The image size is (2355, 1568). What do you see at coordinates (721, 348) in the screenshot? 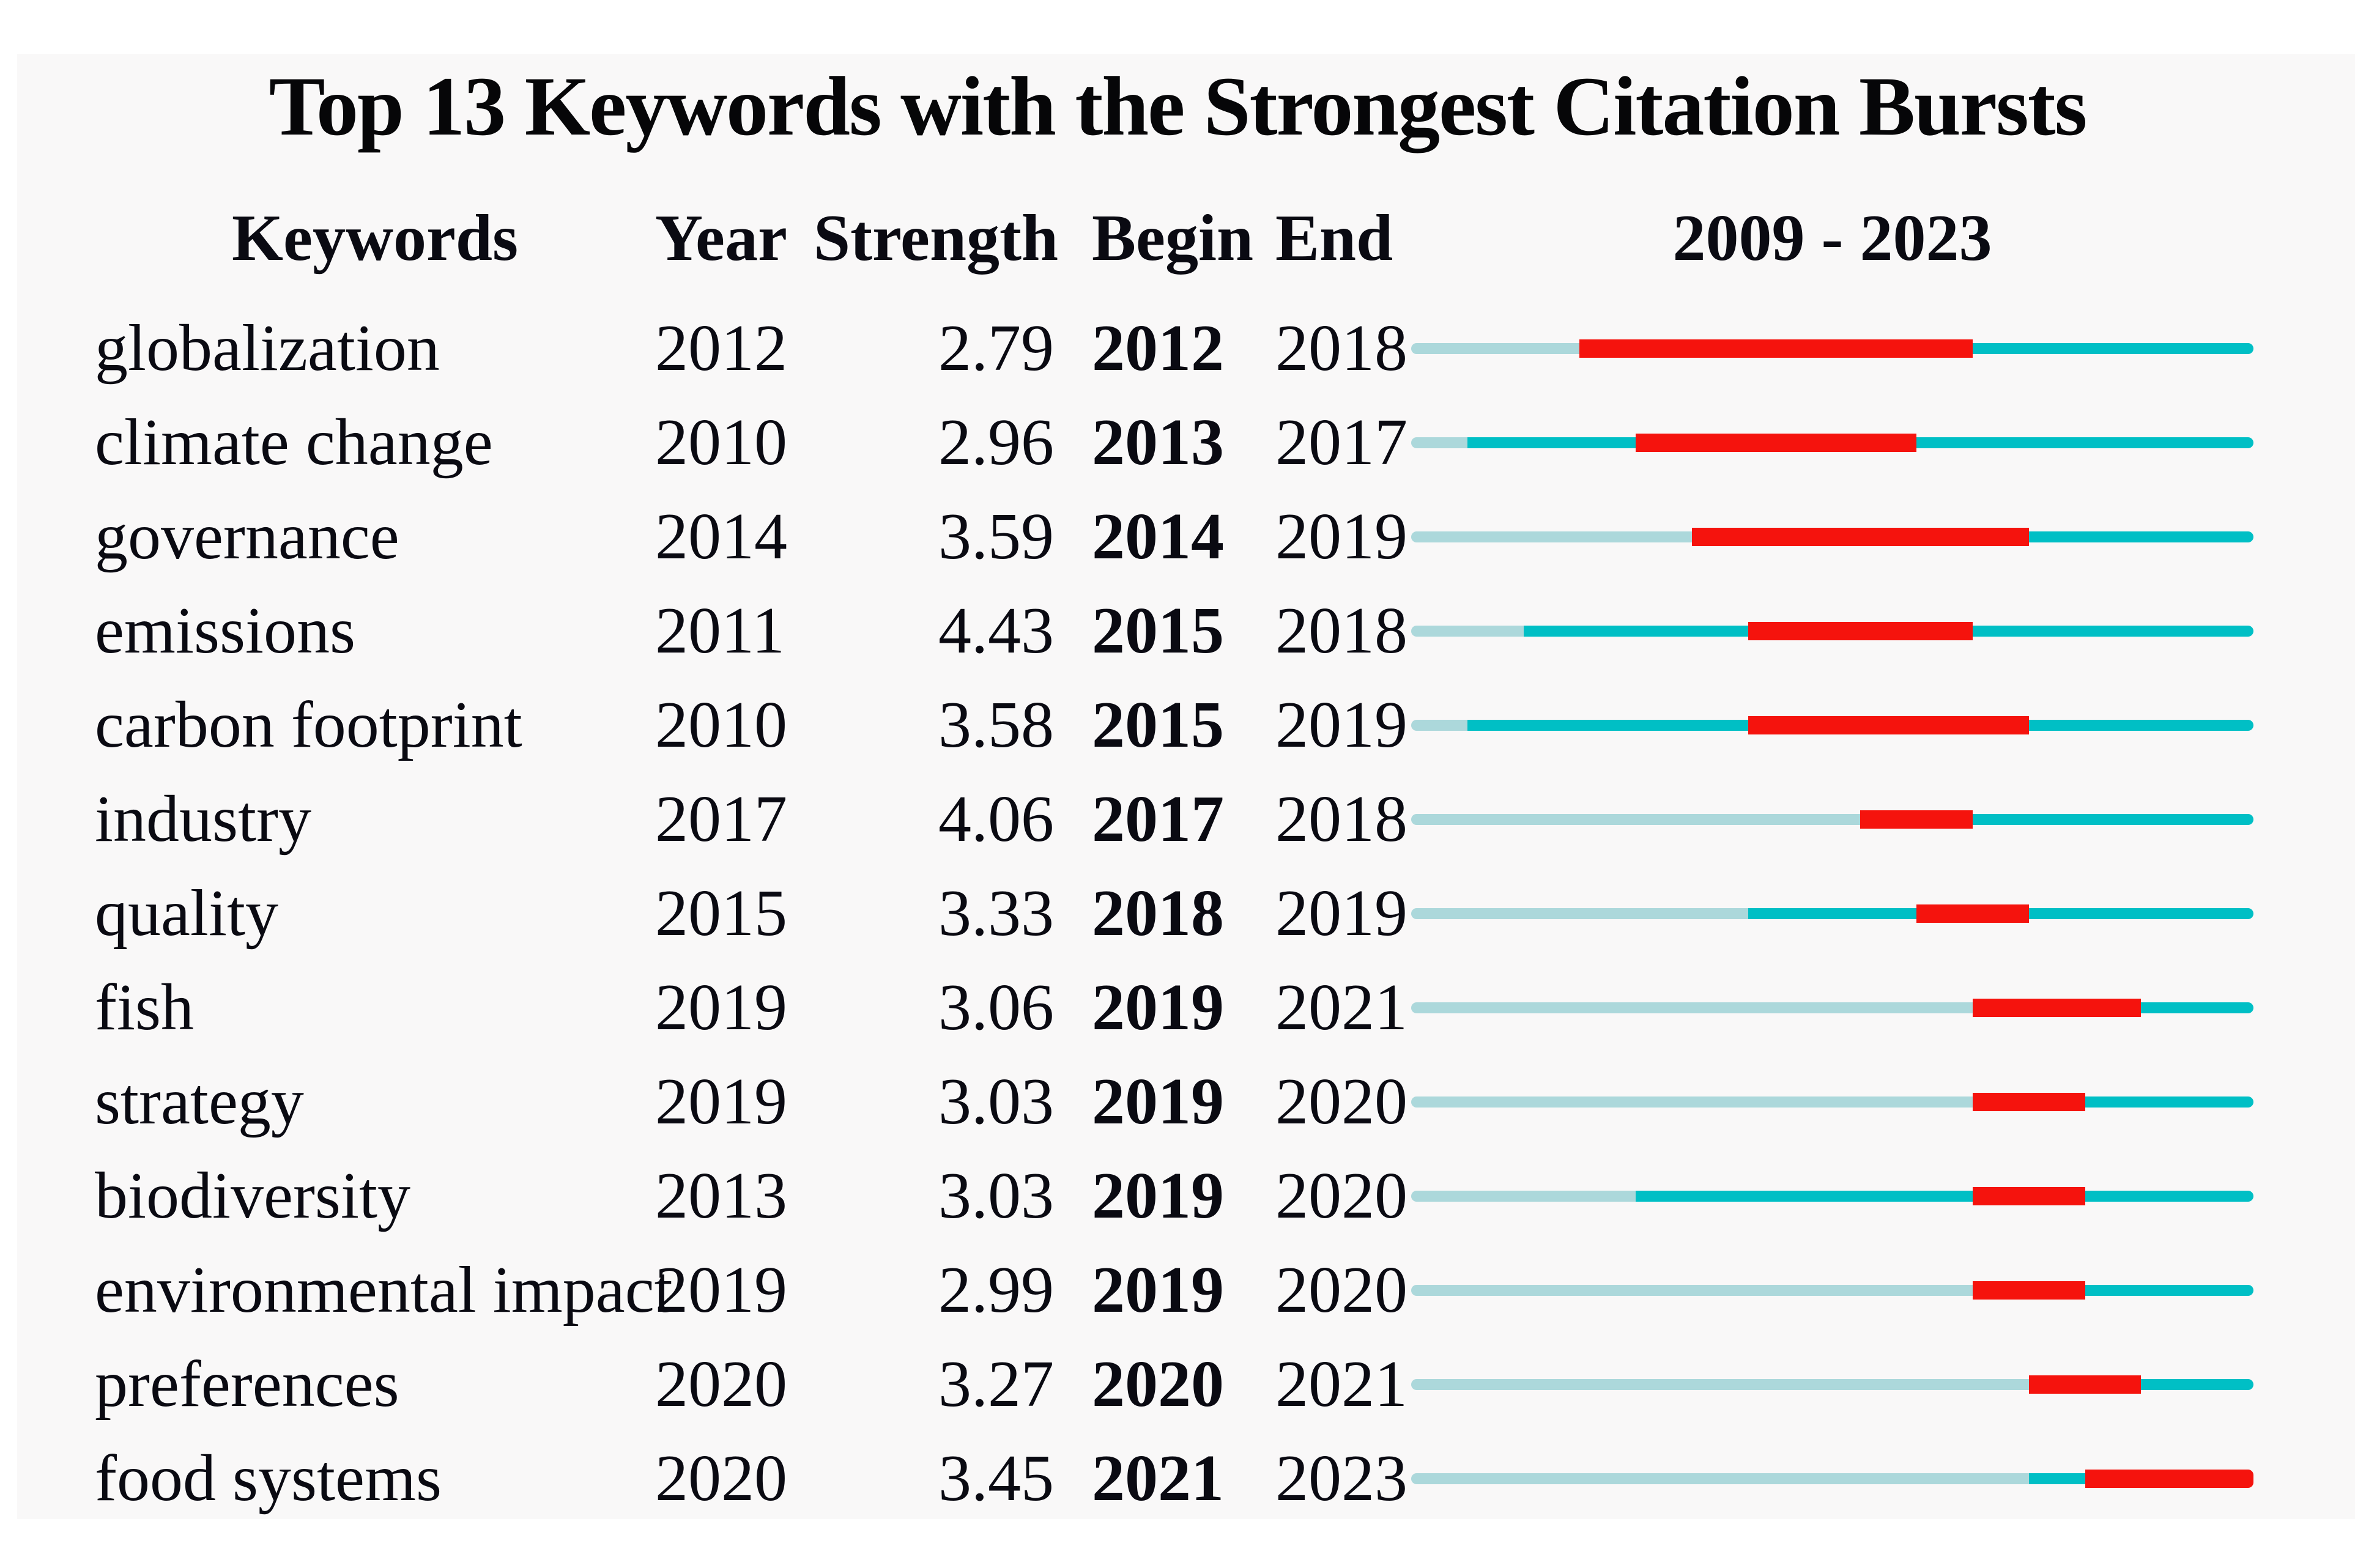
I see `year-value: 2012` at bounding box center [721, 348].